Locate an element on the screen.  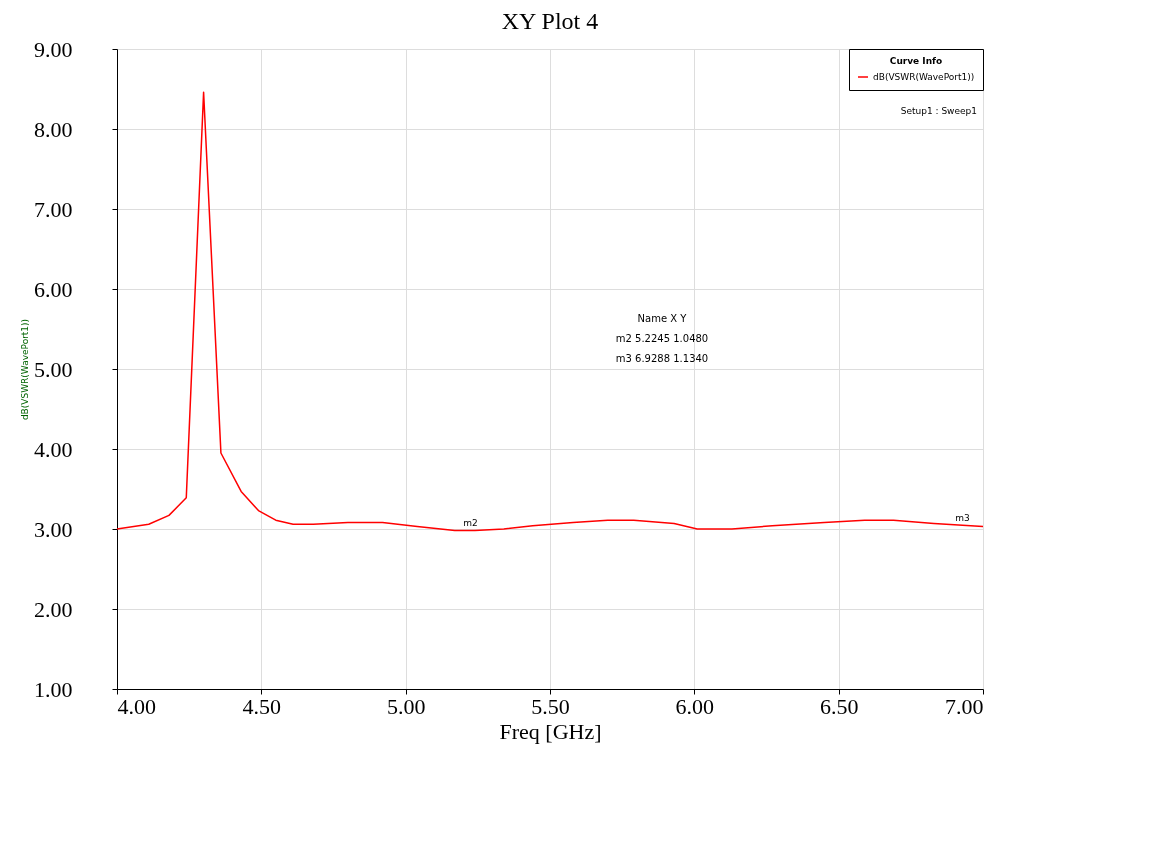
x-tick-label: 4.50 is located at coordinates (262, 706).